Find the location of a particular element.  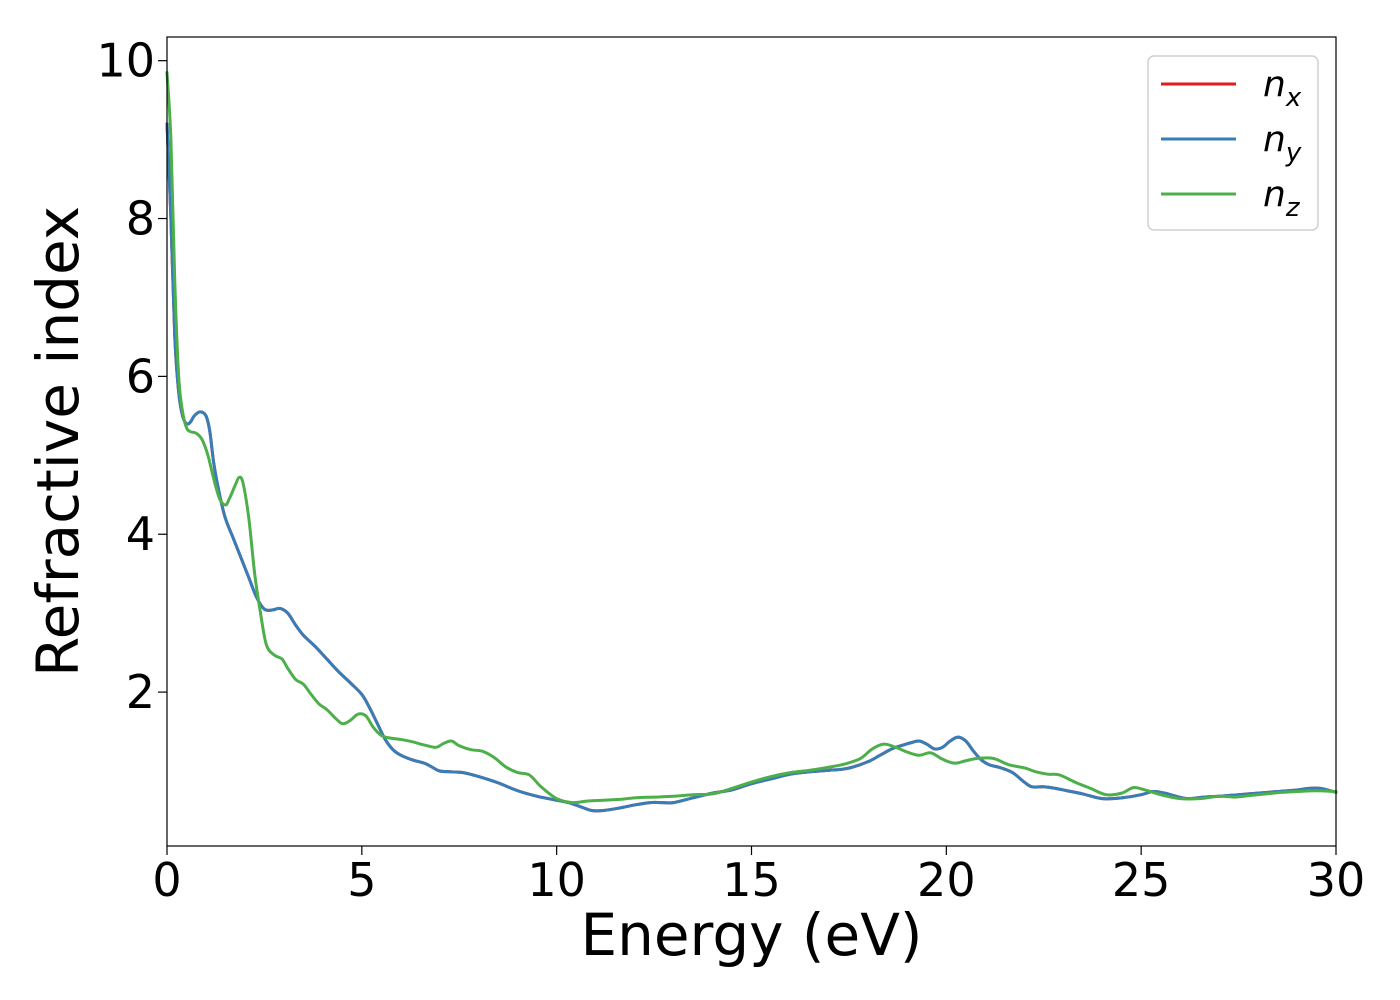

y-tick-label: 8 is located at coordinates (140, 219).